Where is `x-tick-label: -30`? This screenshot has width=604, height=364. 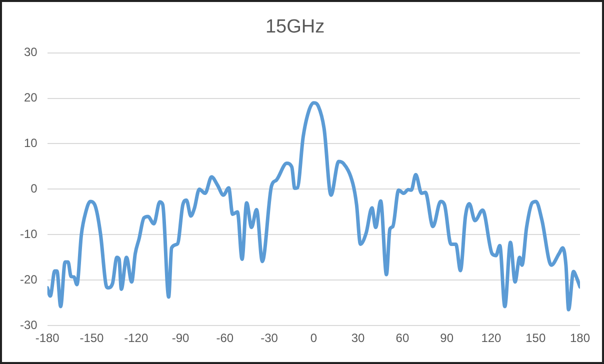
x-tick-label: -30 is located at coordinates (269, 338).